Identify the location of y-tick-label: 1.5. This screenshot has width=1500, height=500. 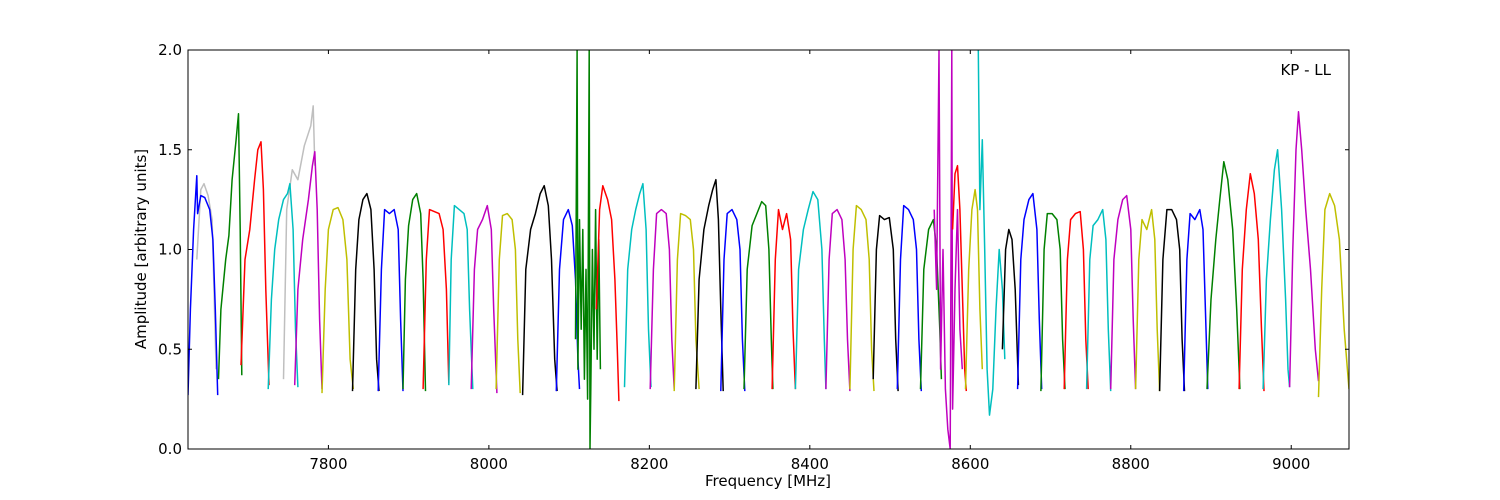
(170, 150).